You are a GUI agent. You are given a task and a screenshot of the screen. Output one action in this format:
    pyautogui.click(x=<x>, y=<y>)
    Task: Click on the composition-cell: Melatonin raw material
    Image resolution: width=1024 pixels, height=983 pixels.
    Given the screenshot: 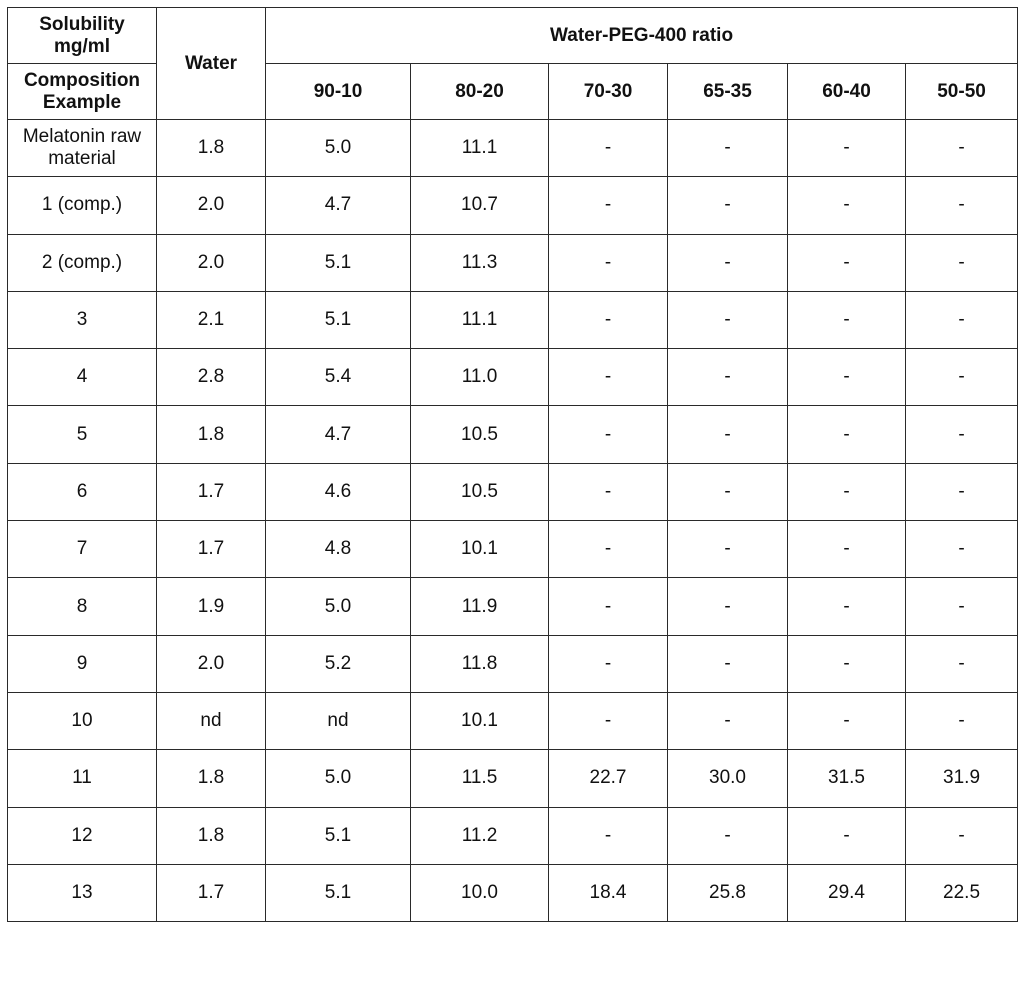 What is the action you would take?
    pyautogui.click(x=82, y=148)
    